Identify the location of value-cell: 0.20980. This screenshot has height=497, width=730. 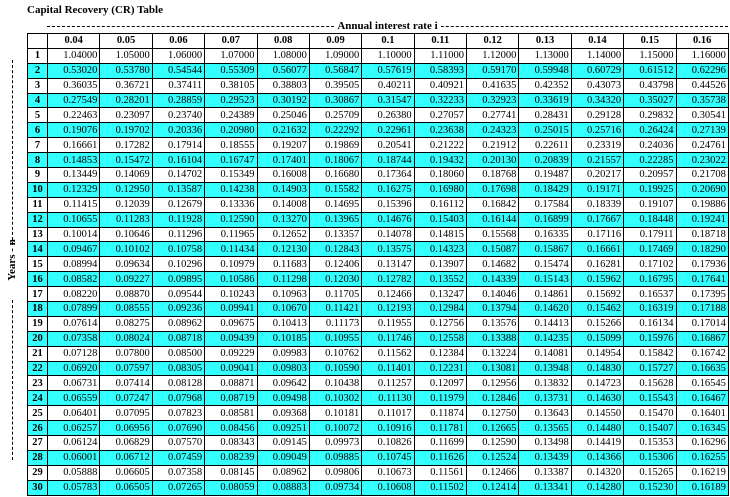
(231, 130).